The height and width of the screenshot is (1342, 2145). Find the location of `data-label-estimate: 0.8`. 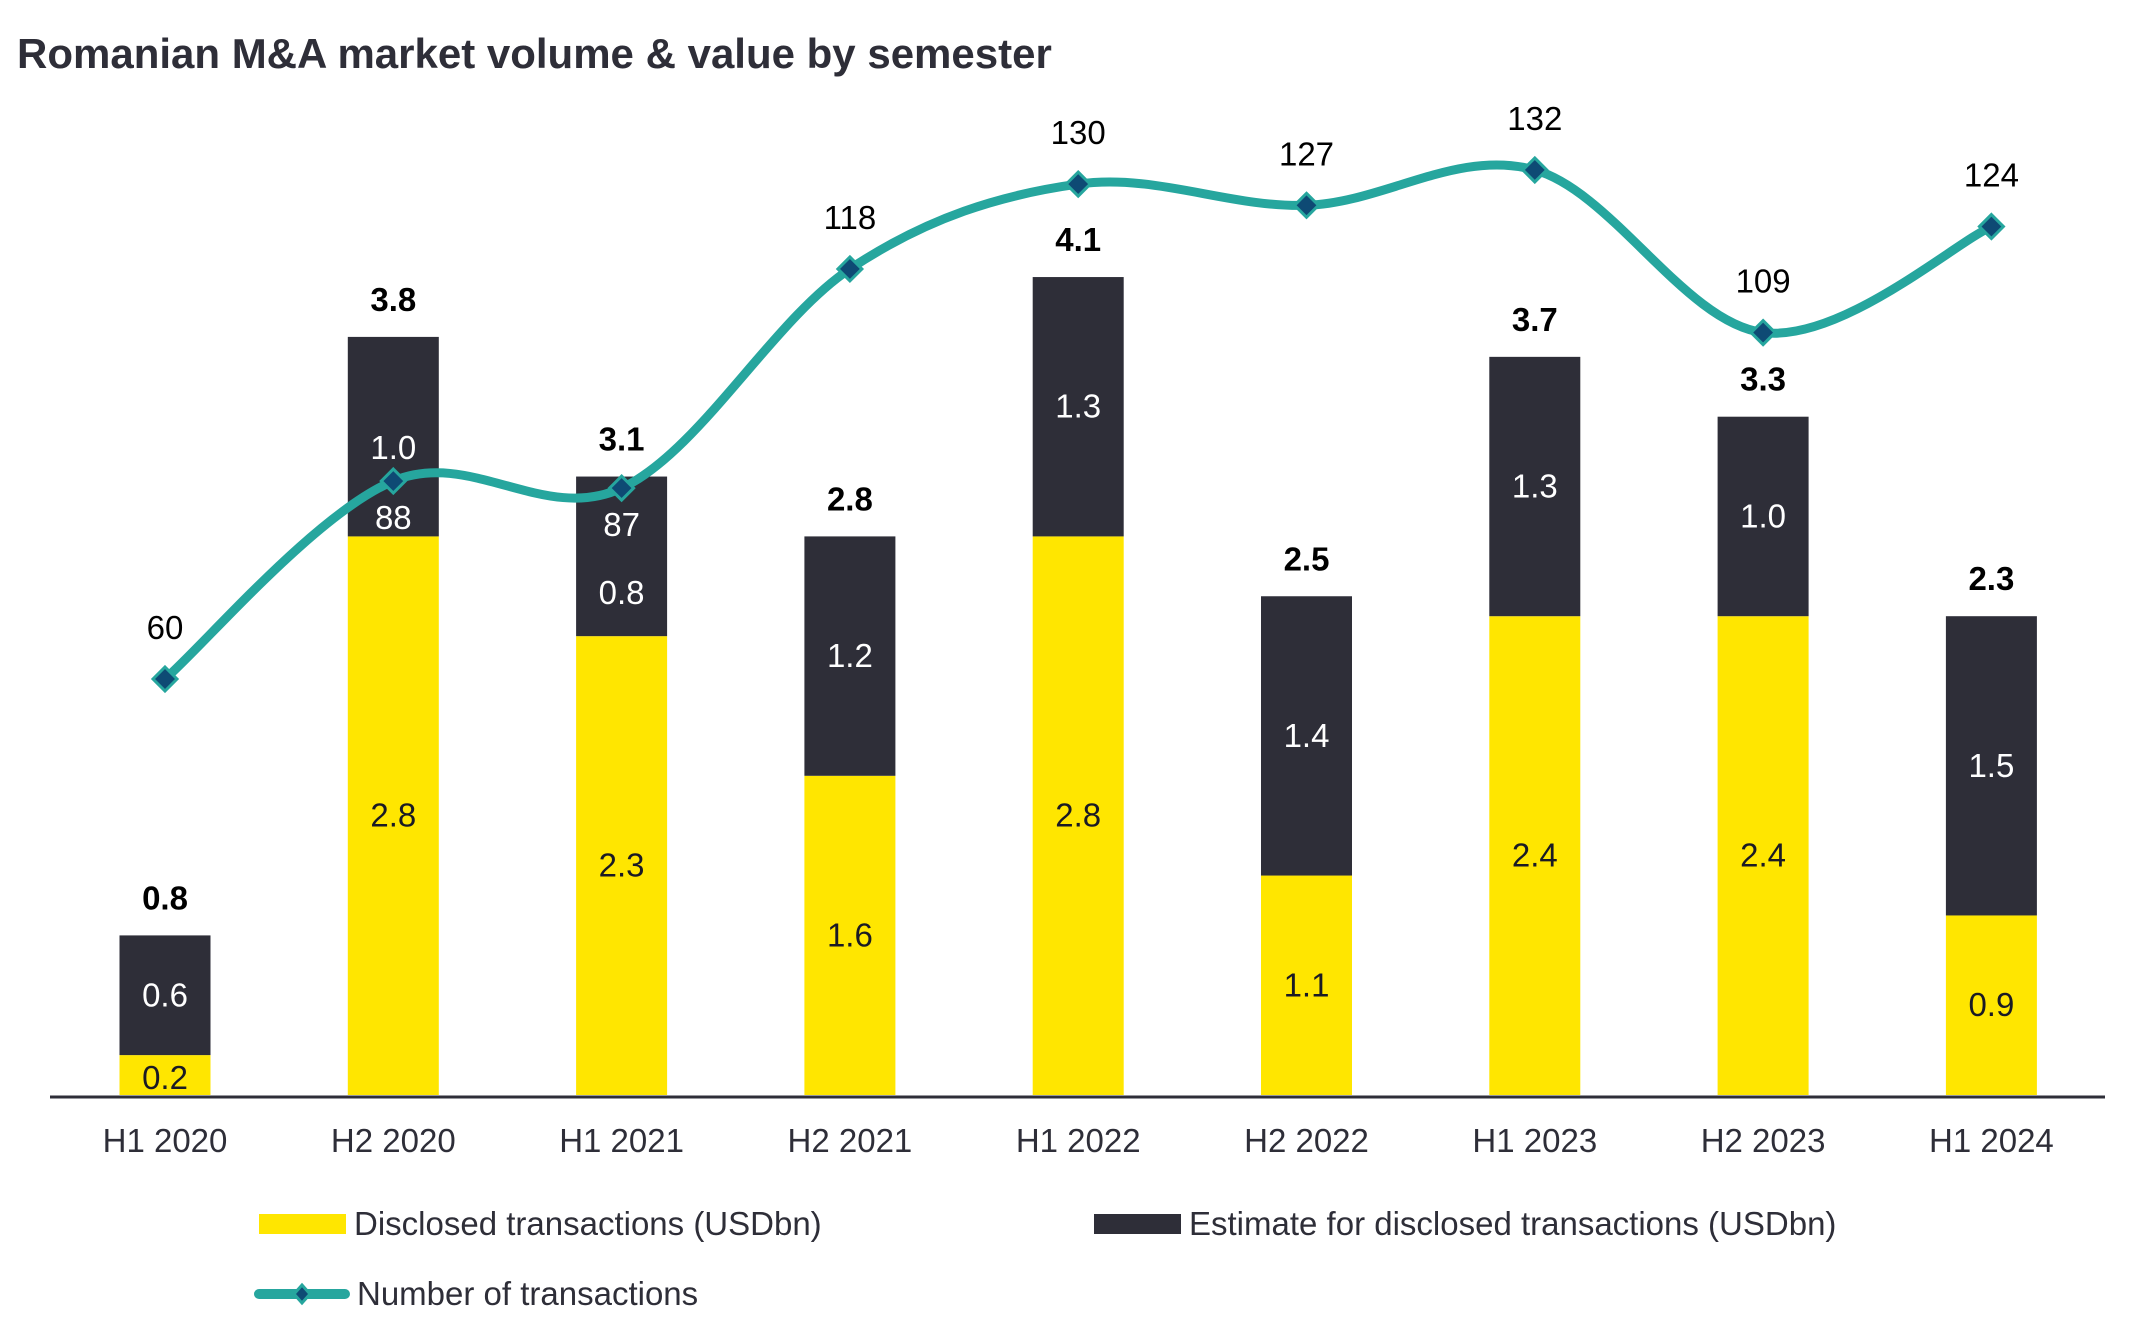

data-label-estimate: 0.8 is located at coordinates (622, 592).